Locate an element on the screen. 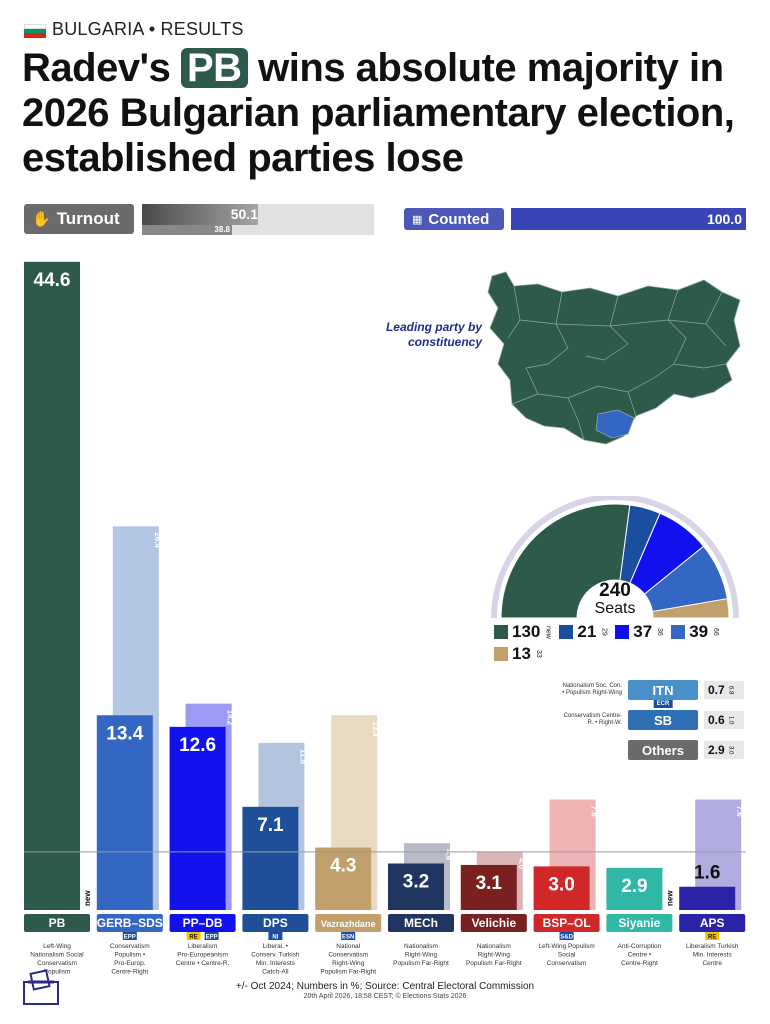 Image resolution: width=770 pixels, height=1024 pixels. party-description: Populism is located at coordinates (57, 972).